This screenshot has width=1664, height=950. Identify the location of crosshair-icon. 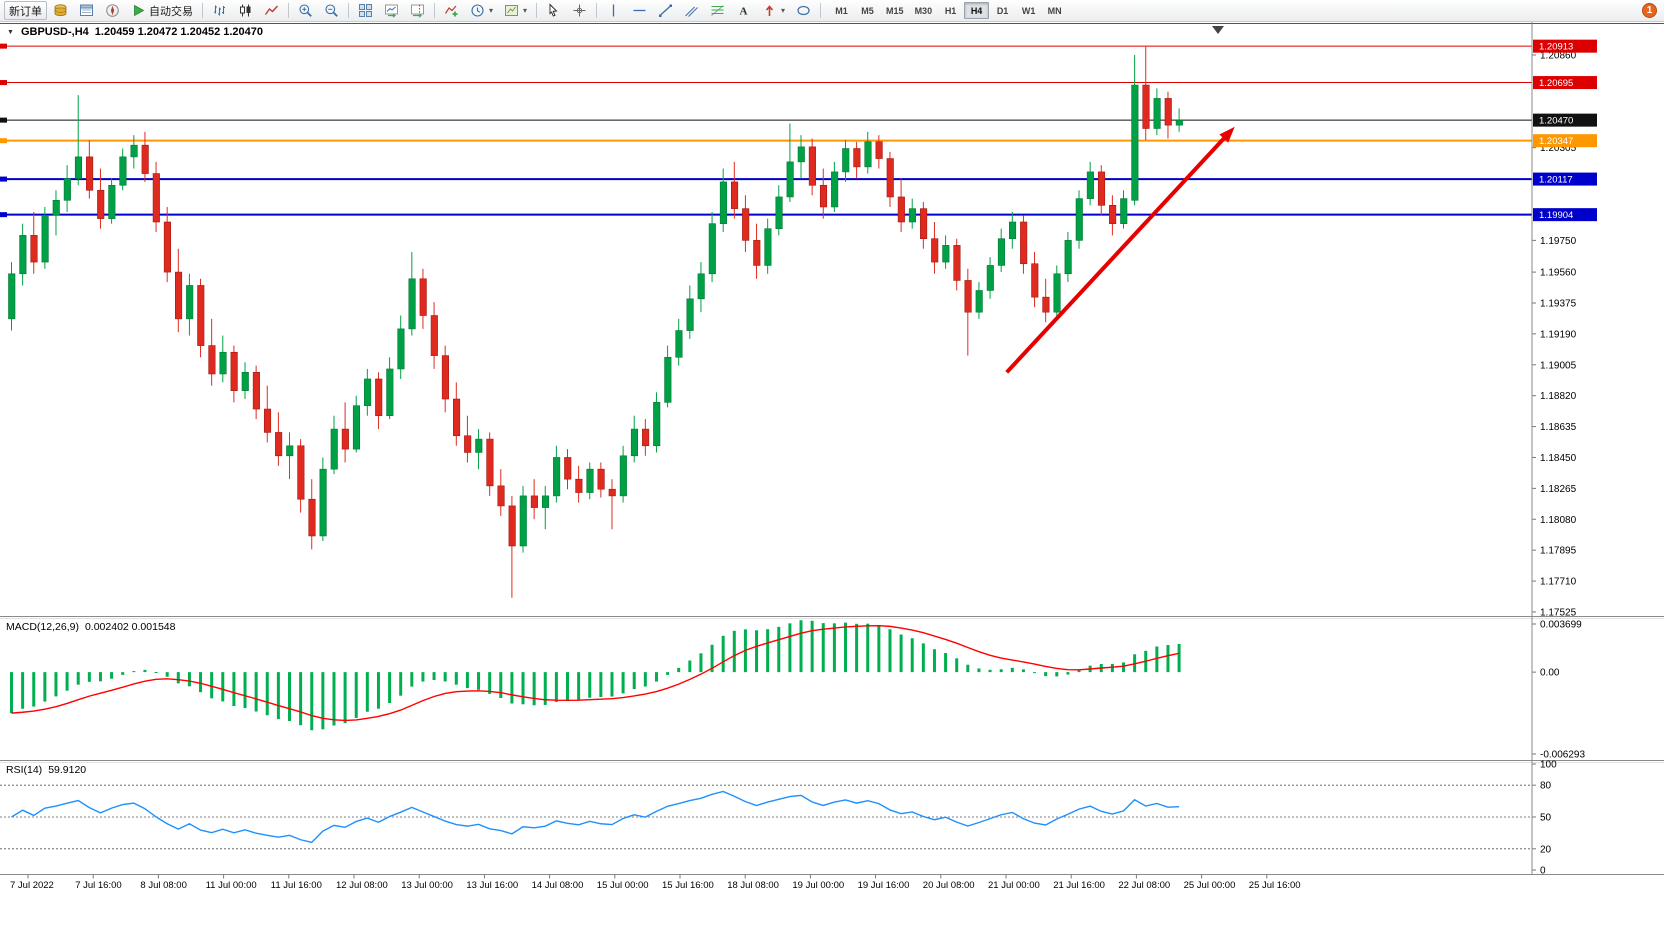
(579, 10).